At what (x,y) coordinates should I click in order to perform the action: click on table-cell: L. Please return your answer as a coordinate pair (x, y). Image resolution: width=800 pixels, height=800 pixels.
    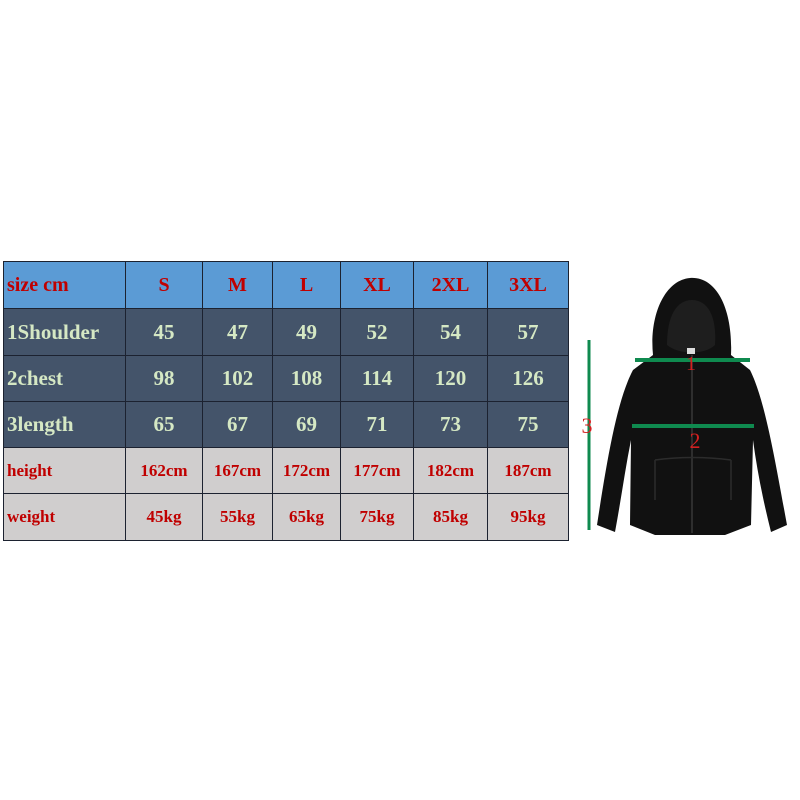
    Looking at the image, I should click on (306, 285).